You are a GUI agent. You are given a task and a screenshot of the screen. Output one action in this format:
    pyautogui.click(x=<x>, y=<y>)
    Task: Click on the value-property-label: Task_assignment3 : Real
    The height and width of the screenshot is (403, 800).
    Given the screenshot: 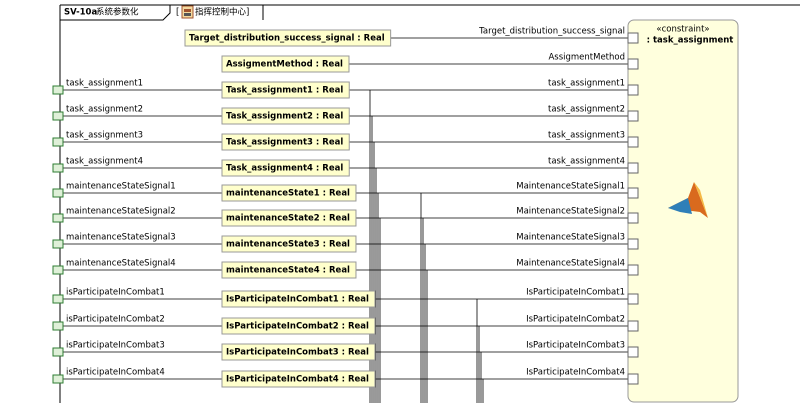 What is the action you would take?
    pyautogui.click(x=284, y=143)
    